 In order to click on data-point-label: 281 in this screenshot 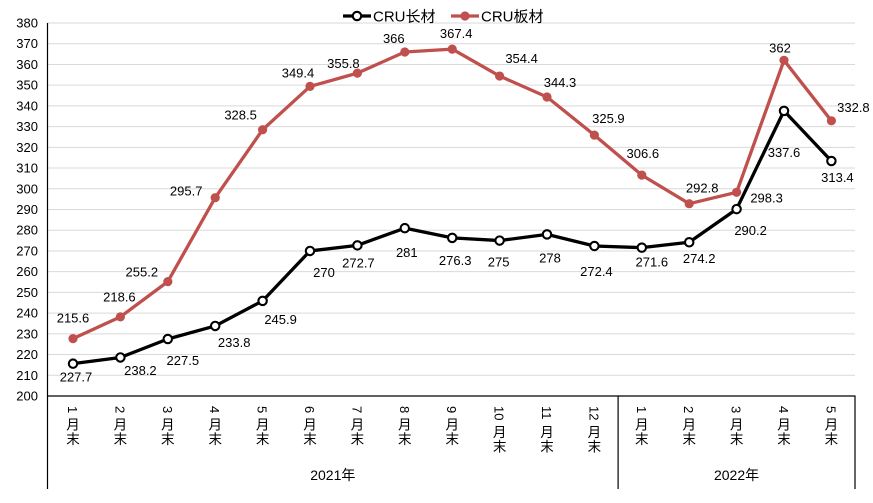, I will do `click(407, 252)`.